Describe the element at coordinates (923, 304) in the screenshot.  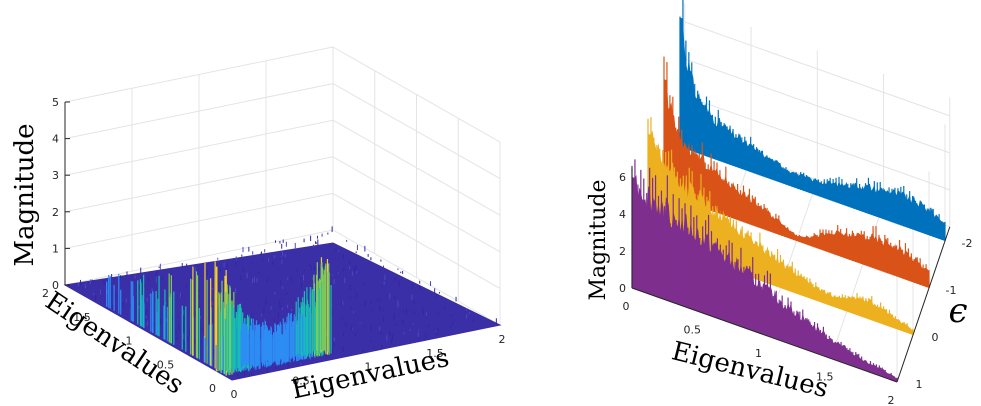
I see `epsilon-axis-line` at that location.